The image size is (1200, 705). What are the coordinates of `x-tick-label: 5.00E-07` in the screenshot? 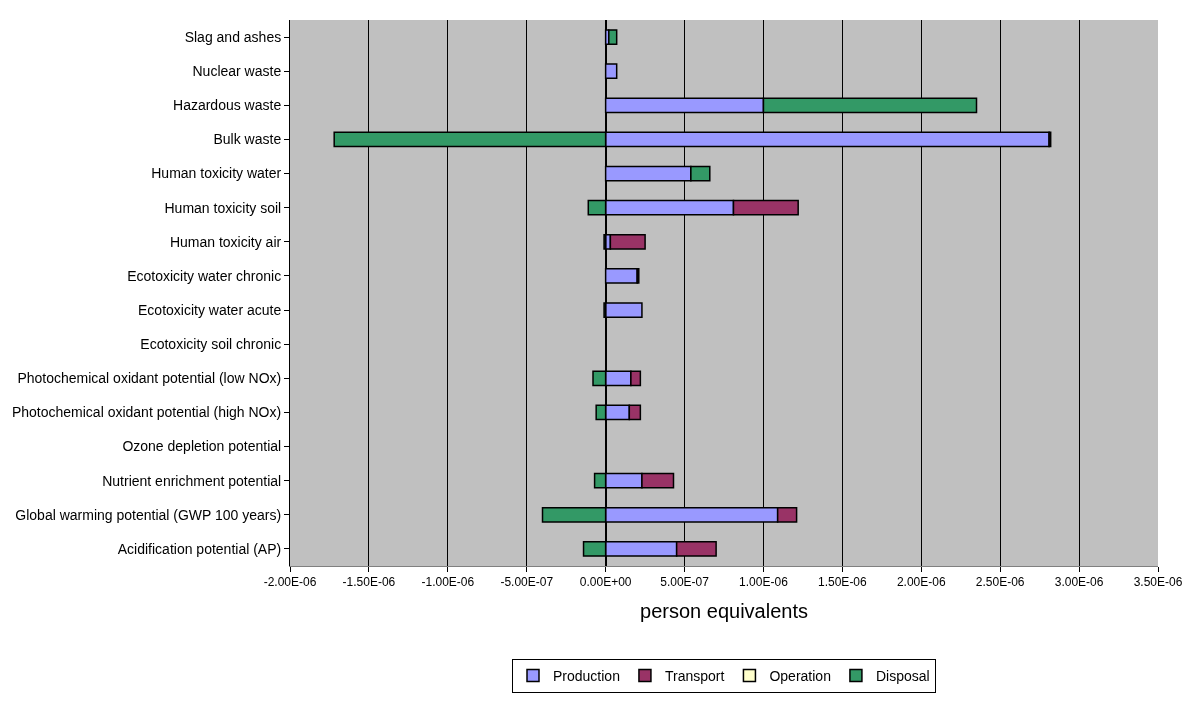 It's located at (685, 582).